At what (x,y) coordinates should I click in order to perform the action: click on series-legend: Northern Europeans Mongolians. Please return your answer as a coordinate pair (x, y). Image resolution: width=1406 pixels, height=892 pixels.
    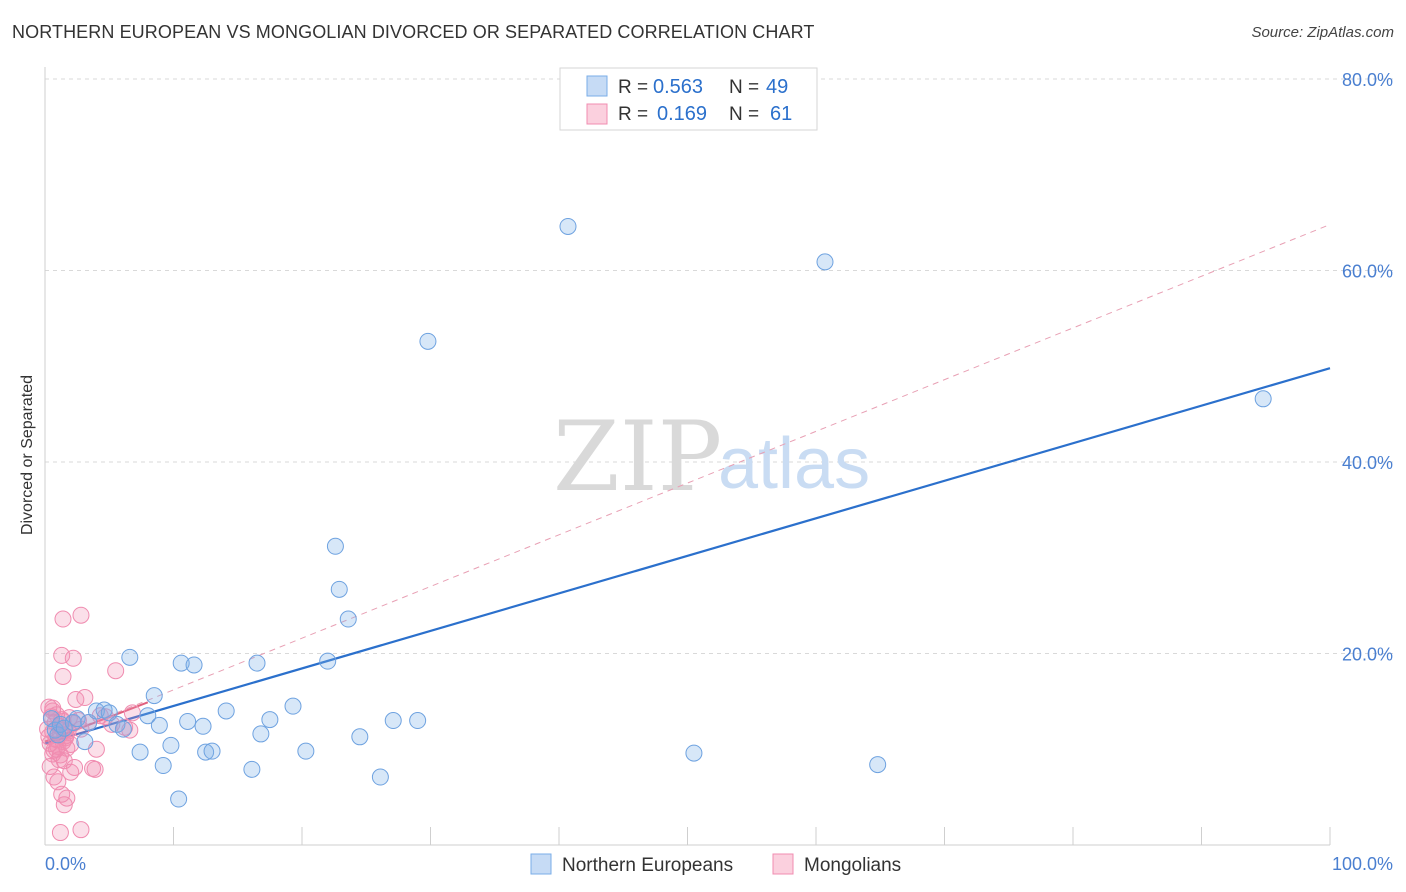
    Looking at the image, I should click on (715, 864).